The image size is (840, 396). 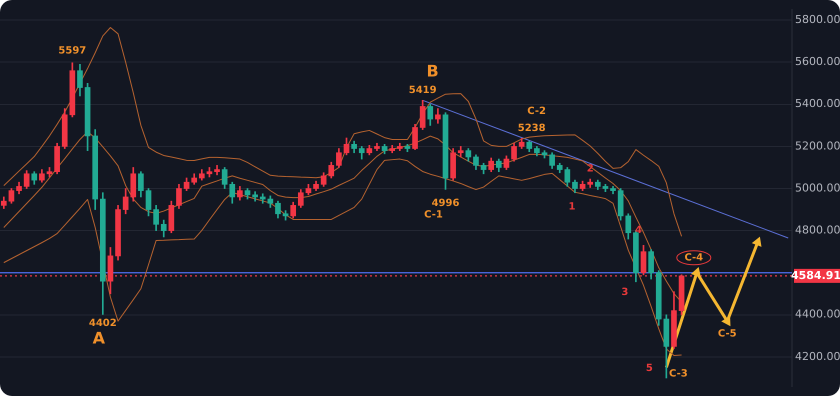 I want to click on annotation: 4, so click(x=638, y=230).